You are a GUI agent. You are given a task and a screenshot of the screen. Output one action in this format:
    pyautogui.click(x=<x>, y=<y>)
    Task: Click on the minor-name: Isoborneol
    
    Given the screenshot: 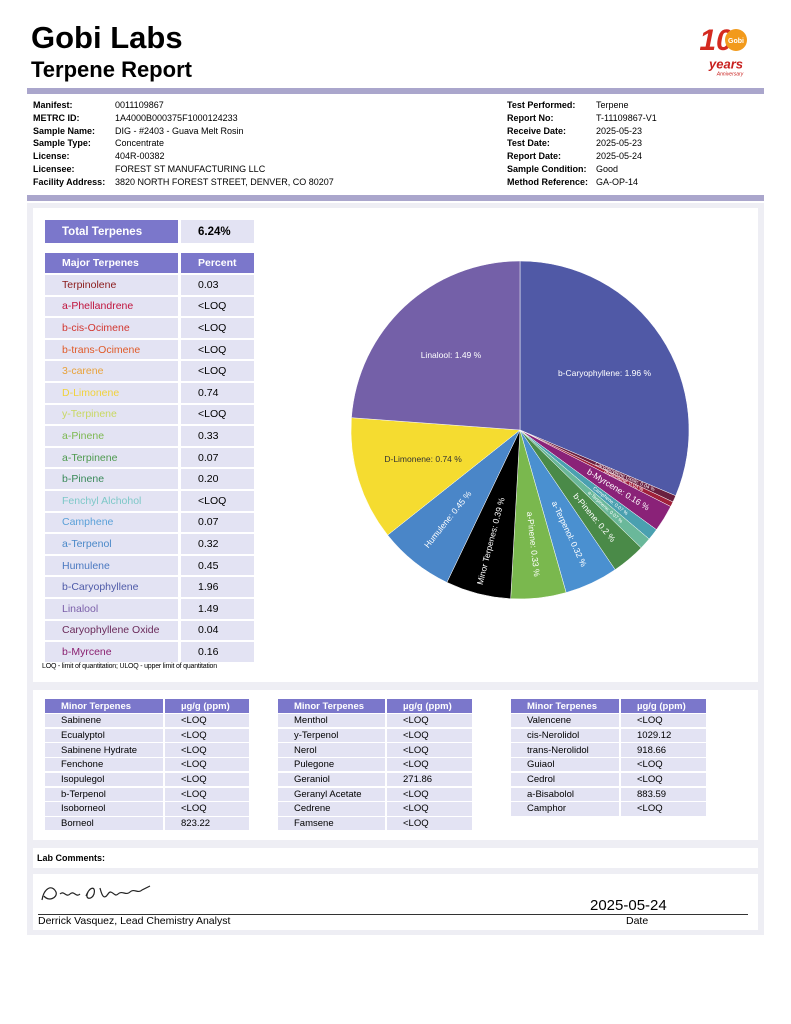 What is the action you would take?
    pyautogui.click(x=104, y=809)
    